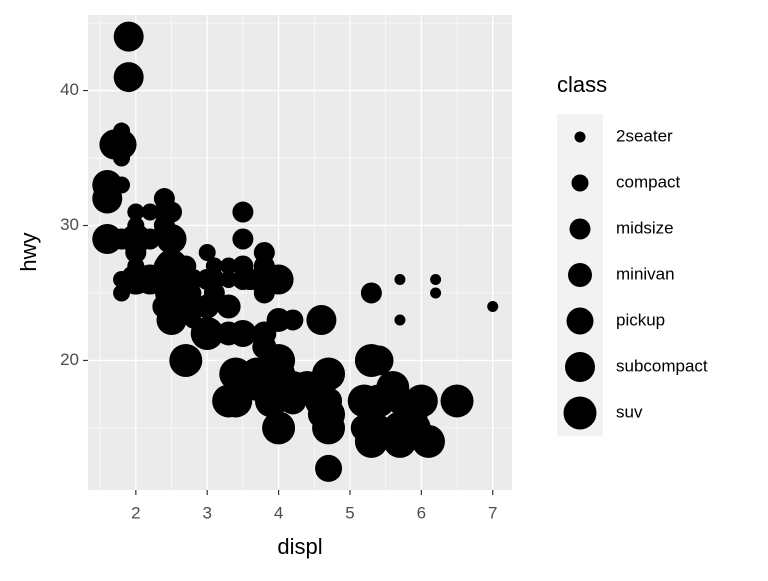  I want to click on legend-label: 2seater, so click(644, 135).